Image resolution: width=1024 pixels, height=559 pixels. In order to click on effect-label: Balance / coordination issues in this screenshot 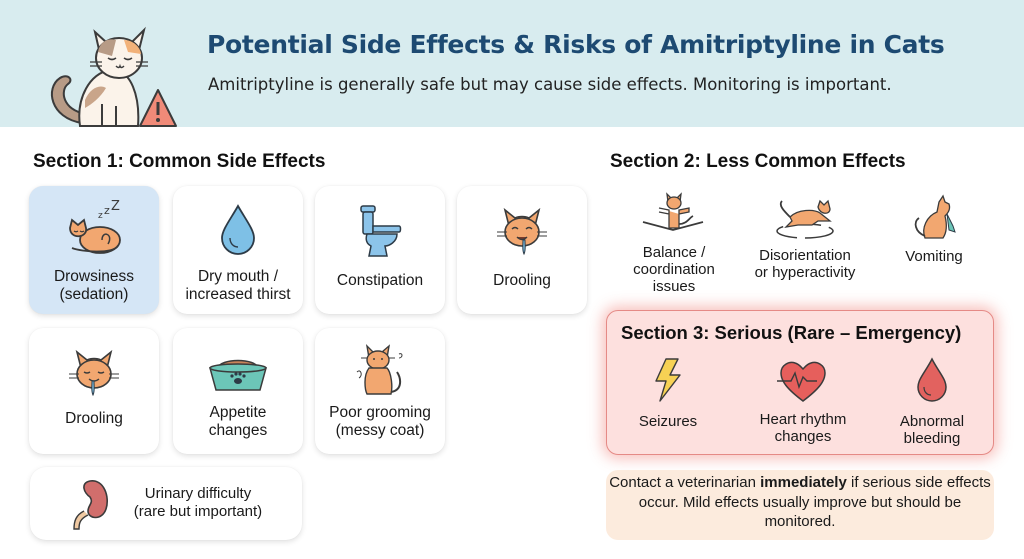, I will do `click(674, 269)`.